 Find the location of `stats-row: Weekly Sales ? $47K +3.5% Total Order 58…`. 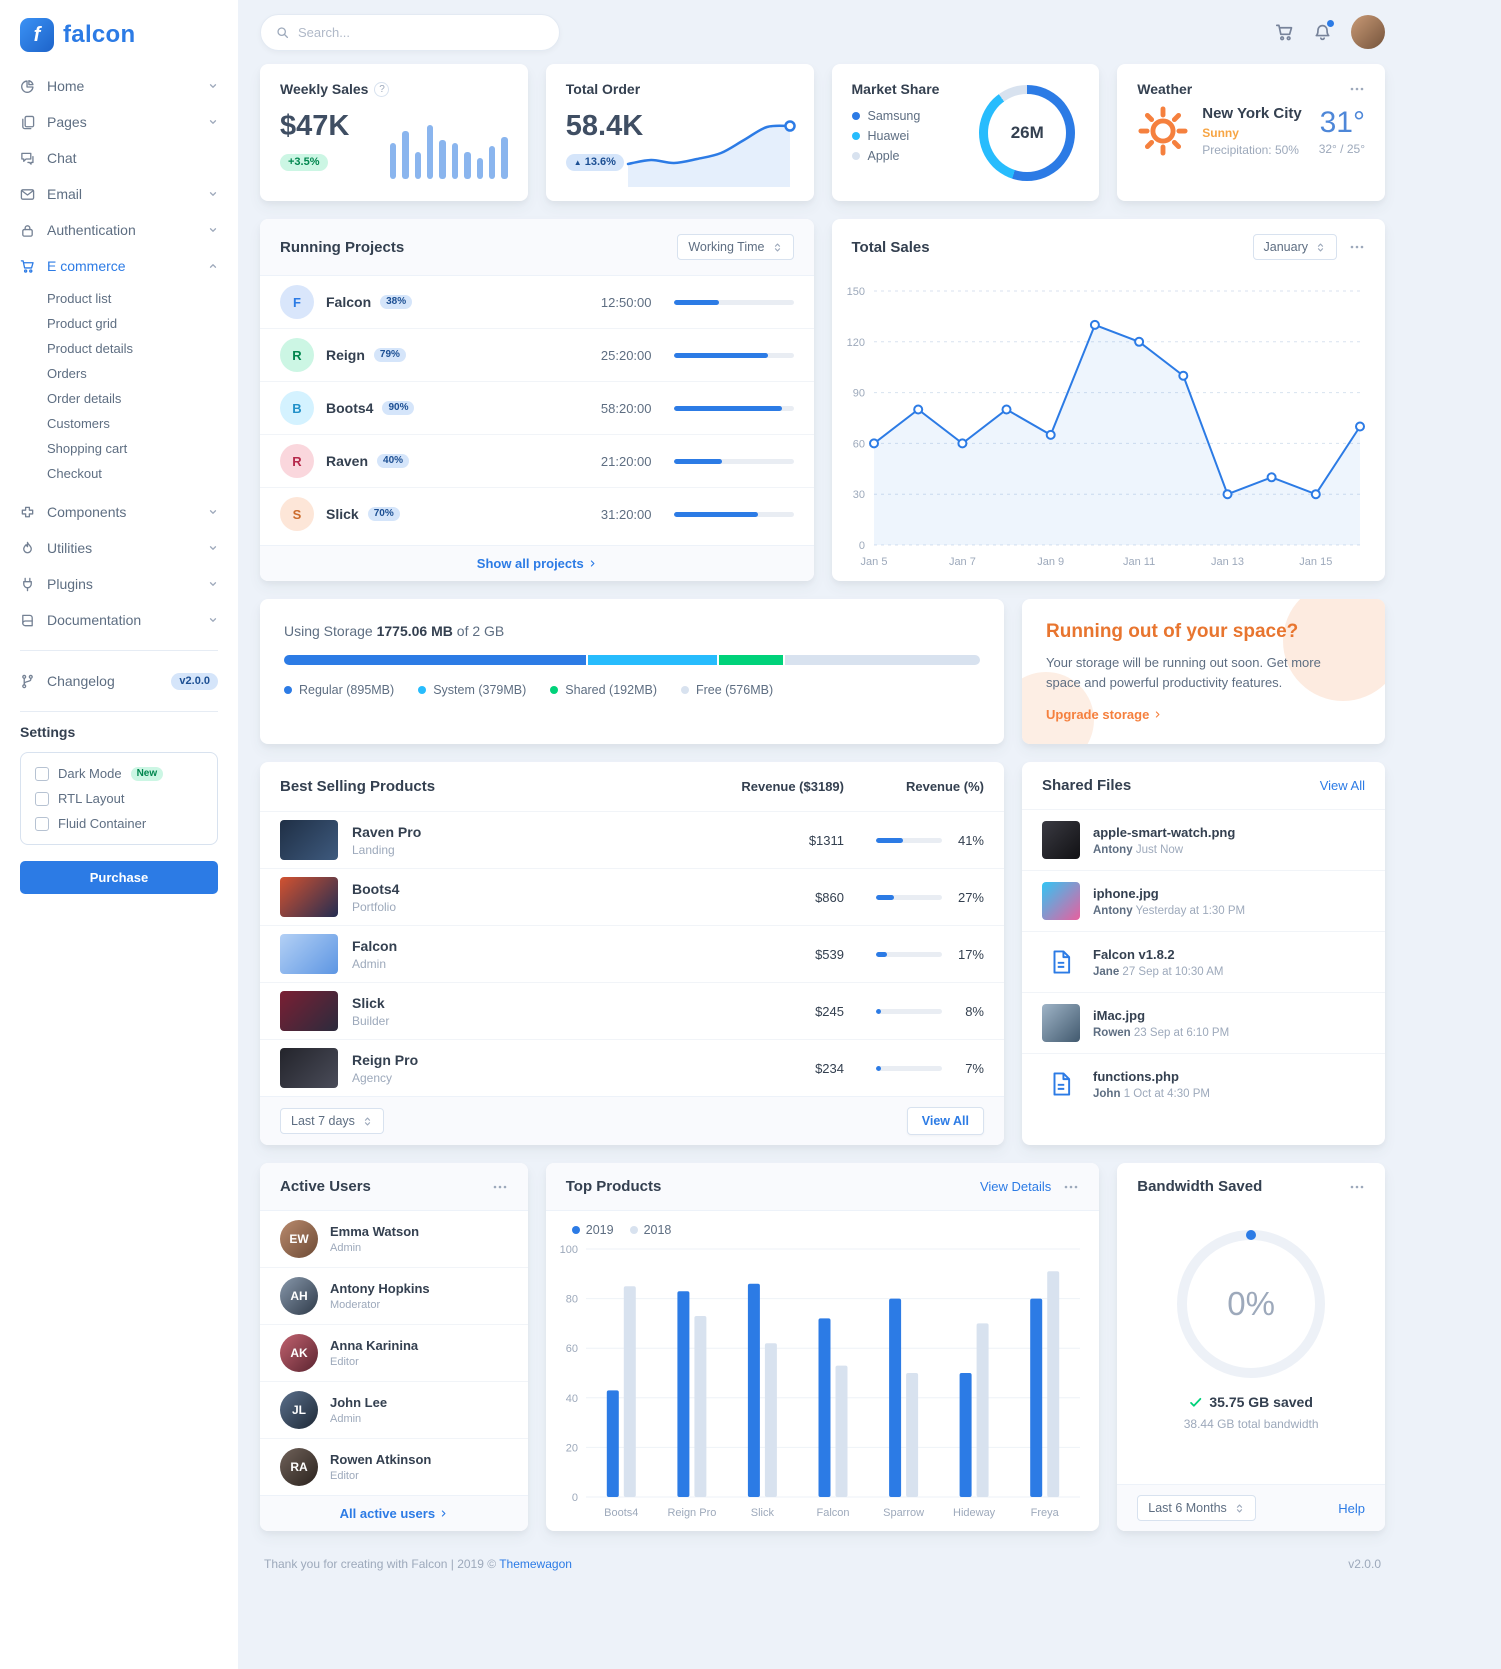

stats-row: Weekly Sales ? $47K +3.5% Total Order 58… is located at coordinates (822, 132).